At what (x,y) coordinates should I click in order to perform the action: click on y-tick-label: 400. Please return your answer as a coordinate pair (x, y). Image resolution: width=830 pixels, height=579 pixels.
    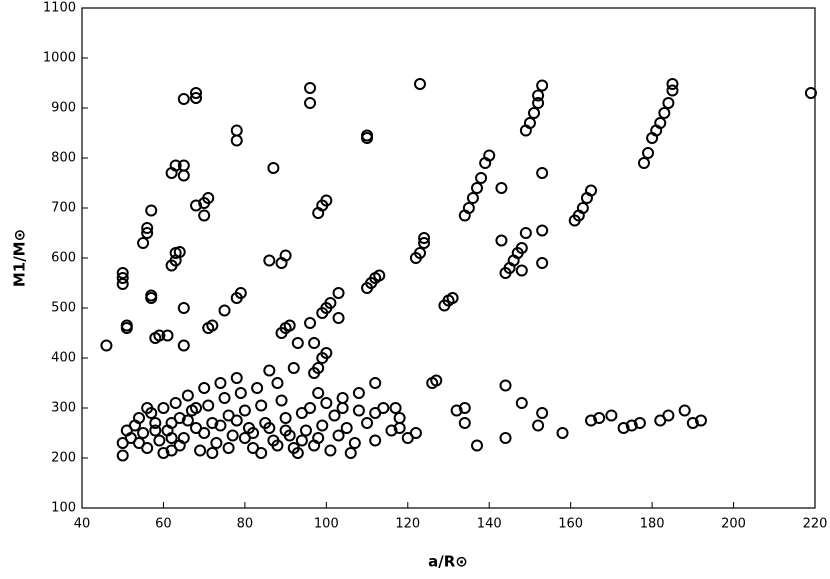
    Looking at the image, I should click on (63, 358).